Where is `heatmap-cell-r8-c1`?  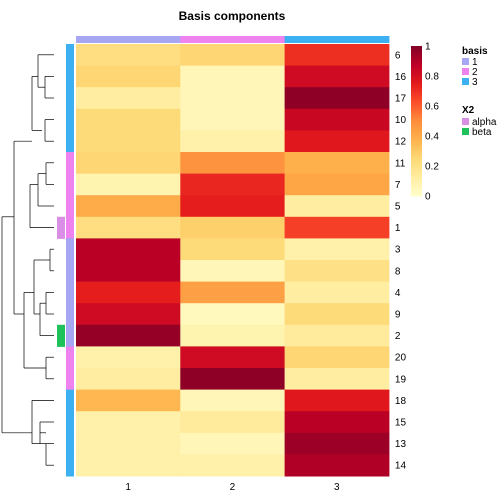 heatmap-cell-r8-c1 is located at coordinates (128, 271).